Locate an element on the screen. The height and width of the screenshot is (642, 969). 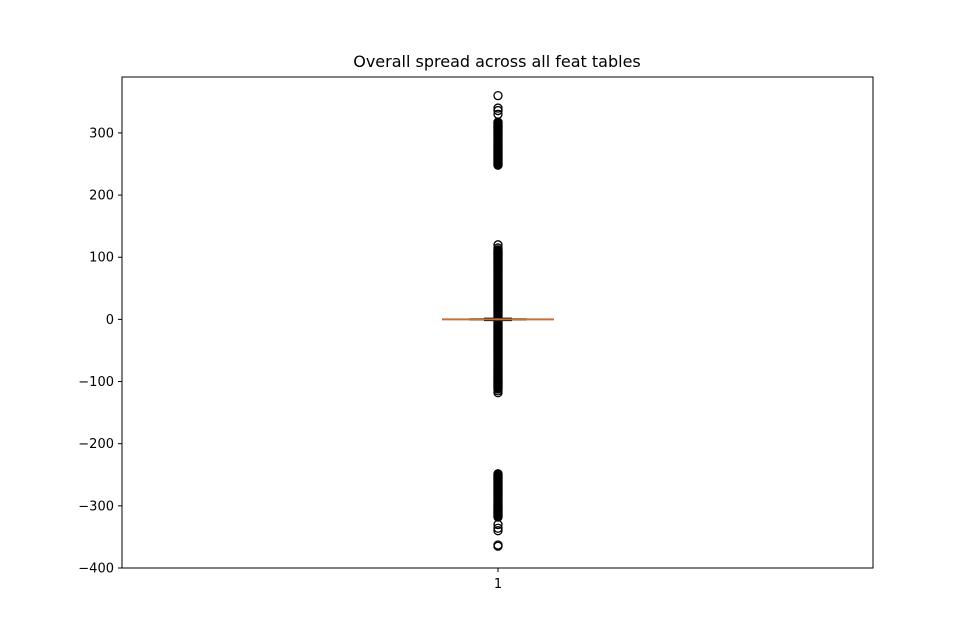
plot-area is located at coordinates (498, 321).